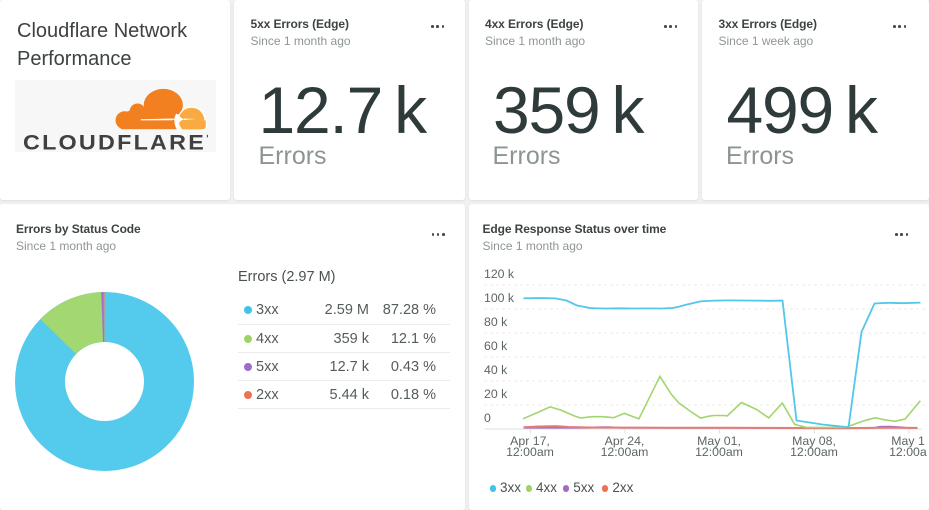 The width and height of the screenshot is (929, 510). I want to click on svg-text: CLOUDFLARE, so click(114, 142).